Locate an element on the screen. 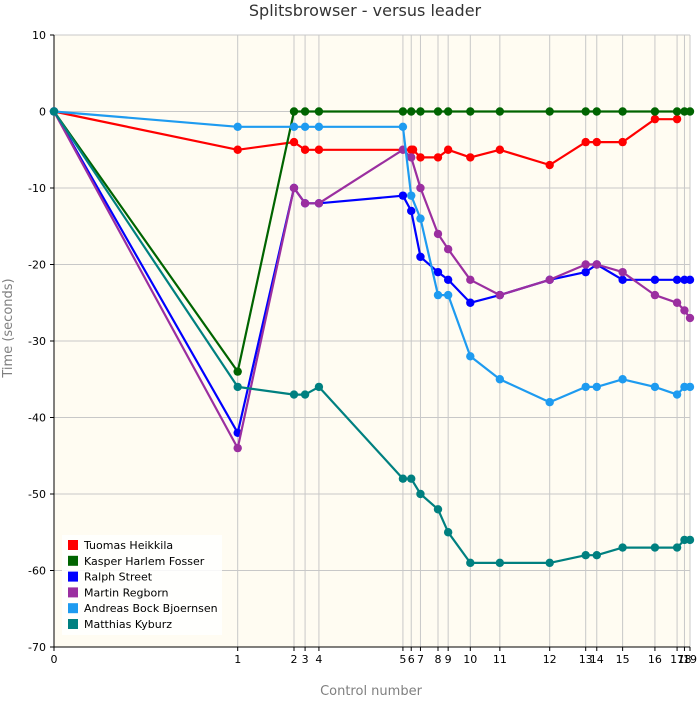 This screenshot has height=710, width=700. legend-item: Kasper Harlem Fosser is located at coordinates (136, 561).